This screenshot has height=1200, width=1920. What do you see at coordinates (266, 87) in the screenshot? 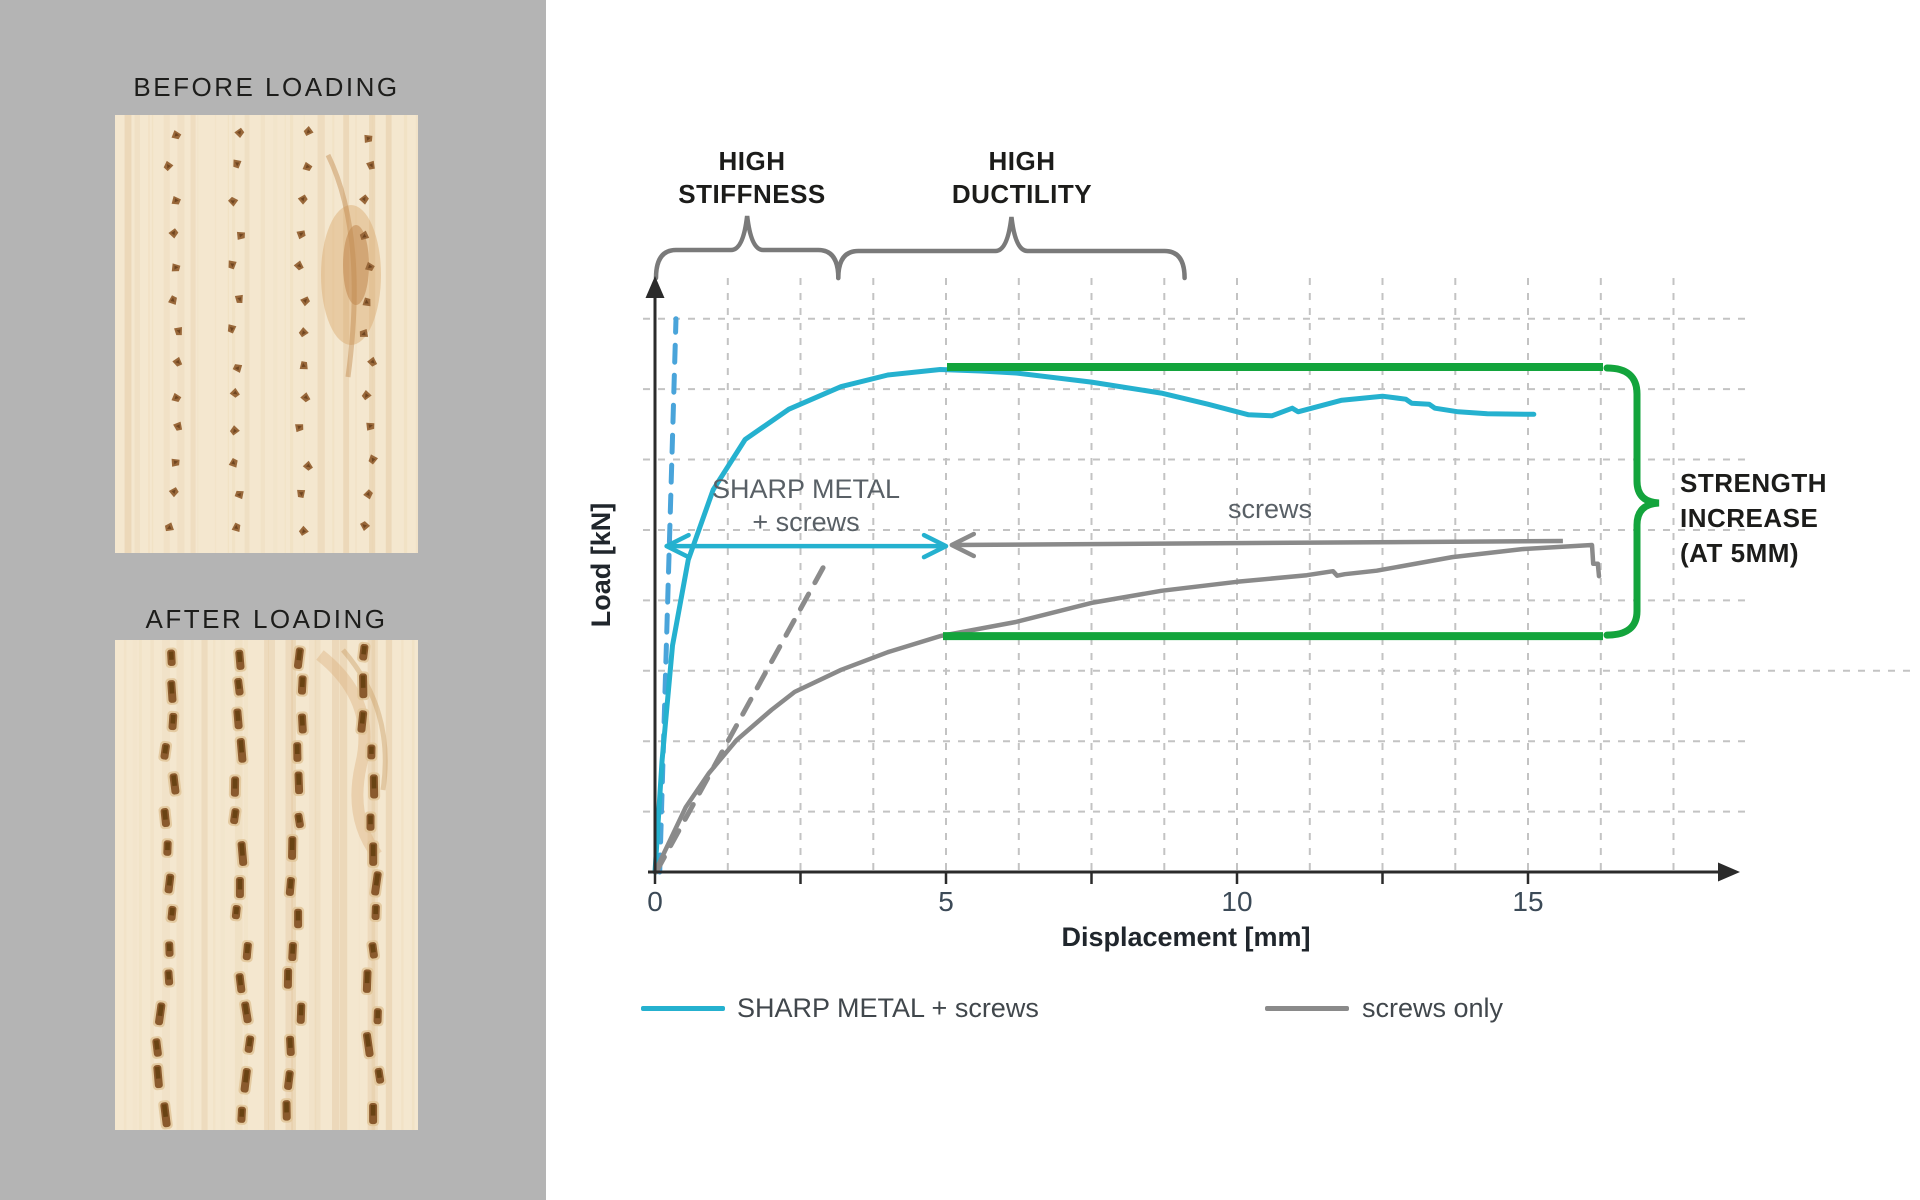
I see `before-loading-title: BEFORE LOADING` at bounding box center [266, 87].